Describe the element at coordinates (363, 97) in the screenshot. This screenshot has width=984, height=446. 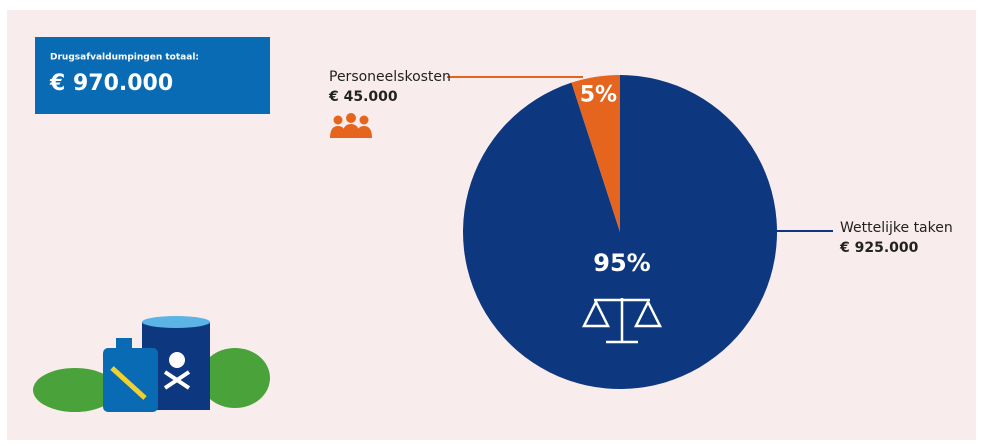
I see `slice-amount: € 45.000` at that location.